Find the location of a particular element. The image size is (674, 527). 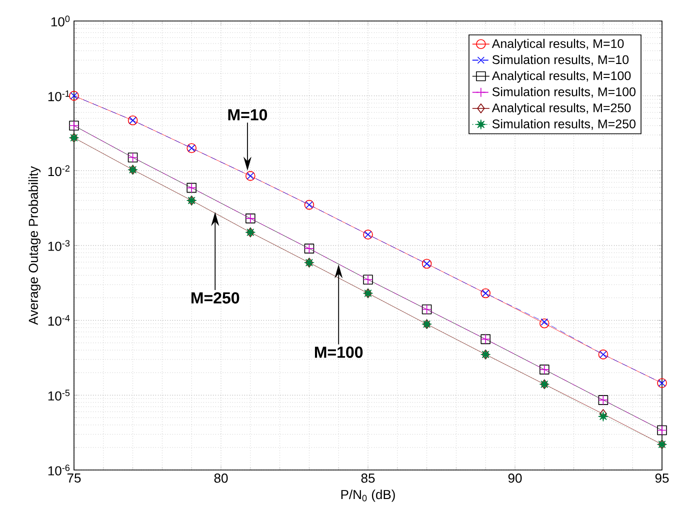

x-tick-label: 85 is located at coordinates (368, 478).